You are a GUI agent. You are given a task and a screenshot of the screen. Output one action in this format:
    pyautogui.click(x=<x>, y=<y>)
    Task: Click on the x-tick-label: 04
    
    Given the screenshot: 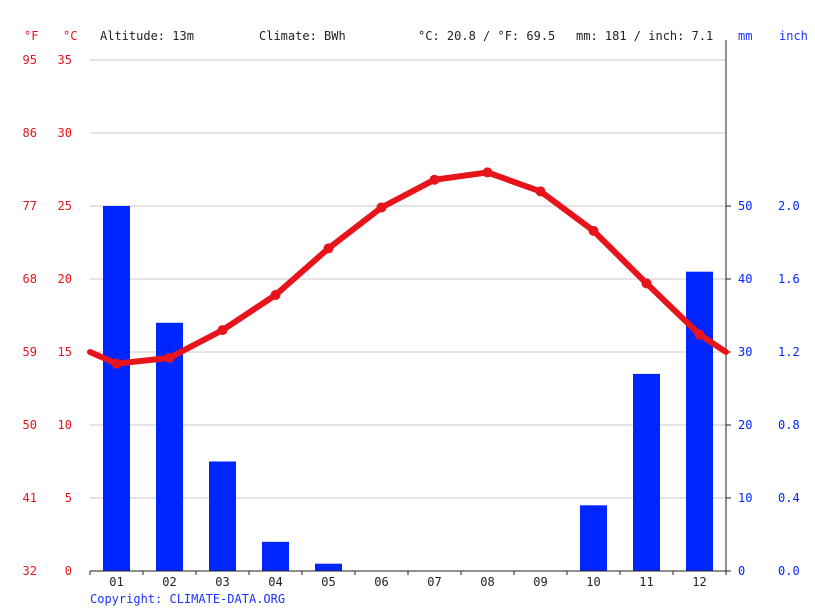 What is the action you would take?
    pyautogui.click(x=275, y=582)
    